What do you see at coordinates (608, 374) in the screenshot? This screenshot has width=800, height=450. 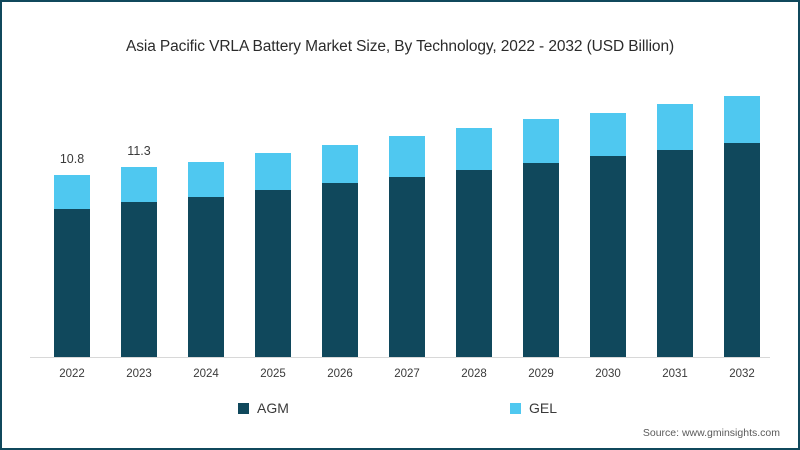 I see `x-axis-tick-2030: 2030` at bounding box center [608, 374].